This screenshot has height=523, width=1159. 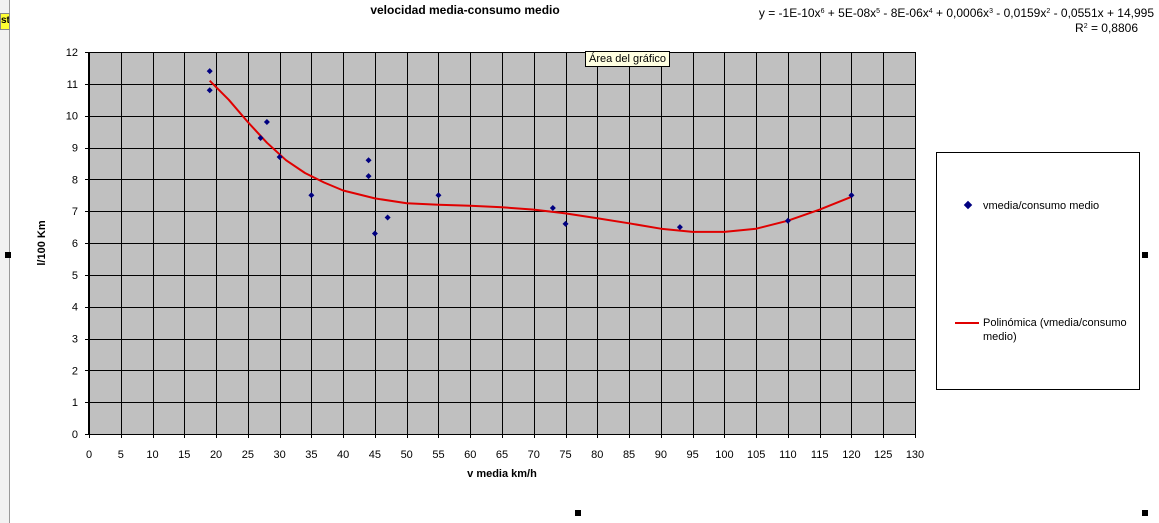 I want to click on x-tick-label: 100, so click(x=724, y=455).